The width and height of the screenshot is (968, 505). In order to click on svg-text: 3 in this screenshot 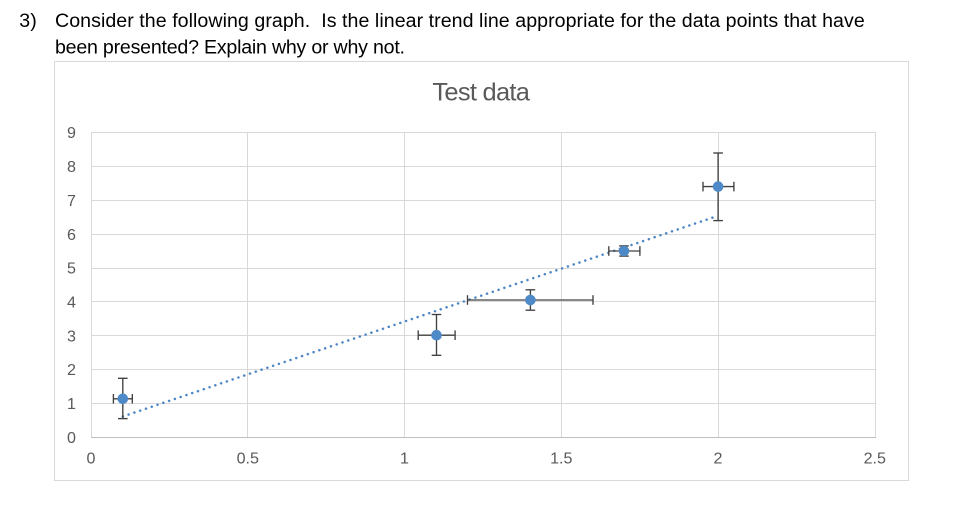, I will do `click(71, 336)`.